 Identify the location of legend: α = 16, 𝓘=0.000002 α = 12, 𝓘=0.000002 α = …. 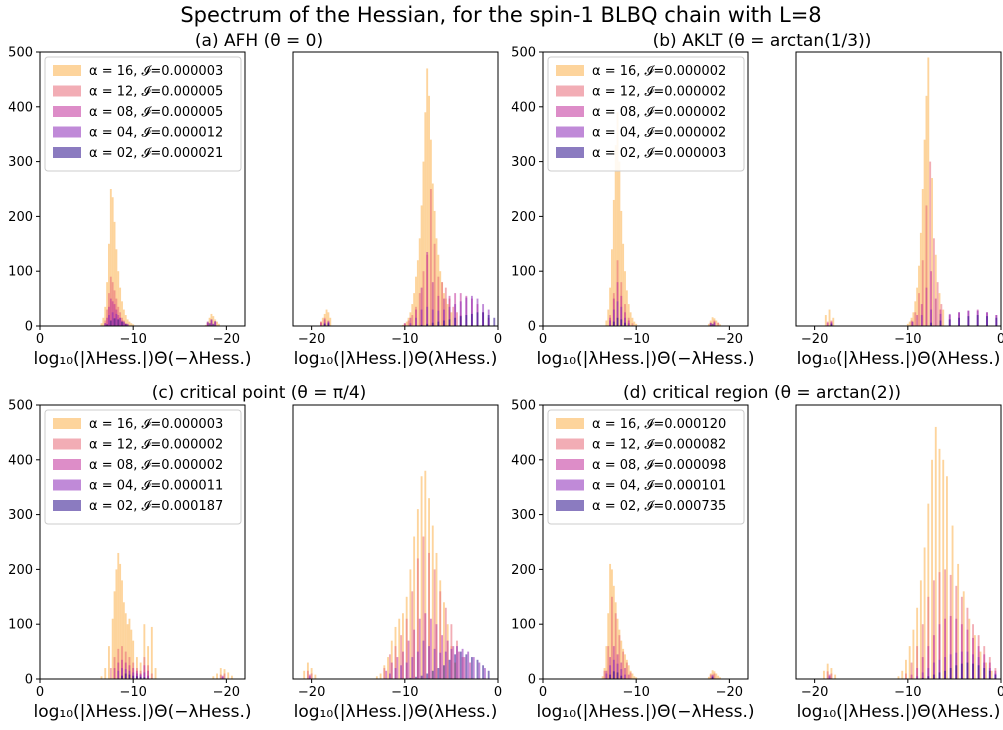
(646, 114).